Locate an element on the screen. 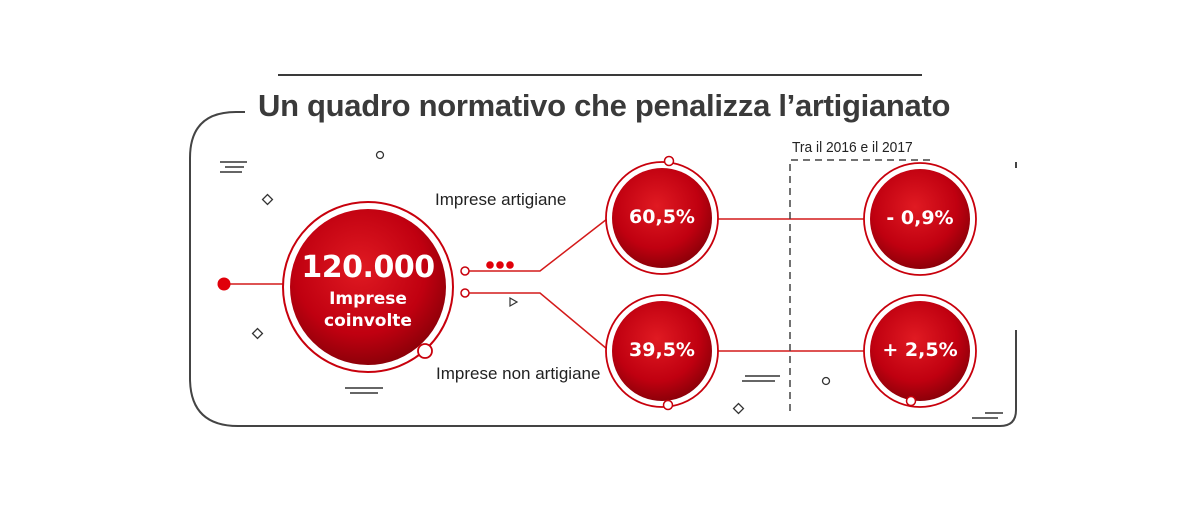 The image size is (1200, 505). decor-diamond-bottom is located at coordinates (738, 408).